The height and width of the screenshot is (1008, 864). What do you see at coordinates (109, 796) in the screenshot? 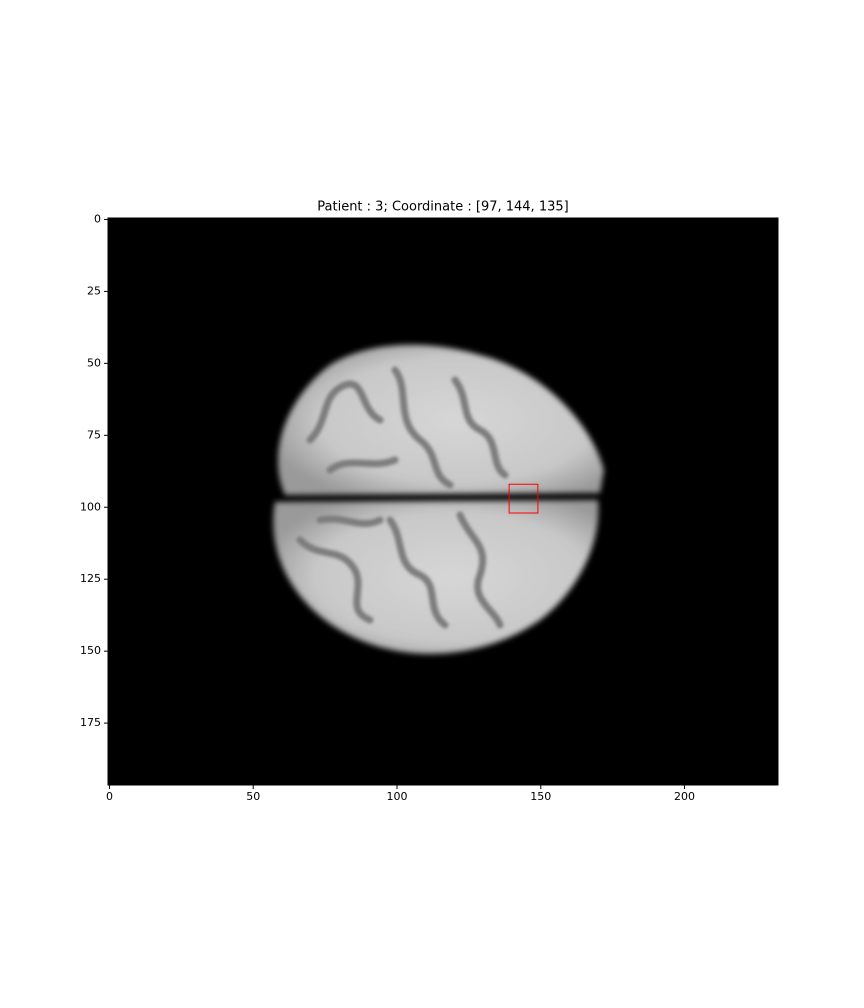
I see `x-tick-label: 0` at bounding box center [109, 796].